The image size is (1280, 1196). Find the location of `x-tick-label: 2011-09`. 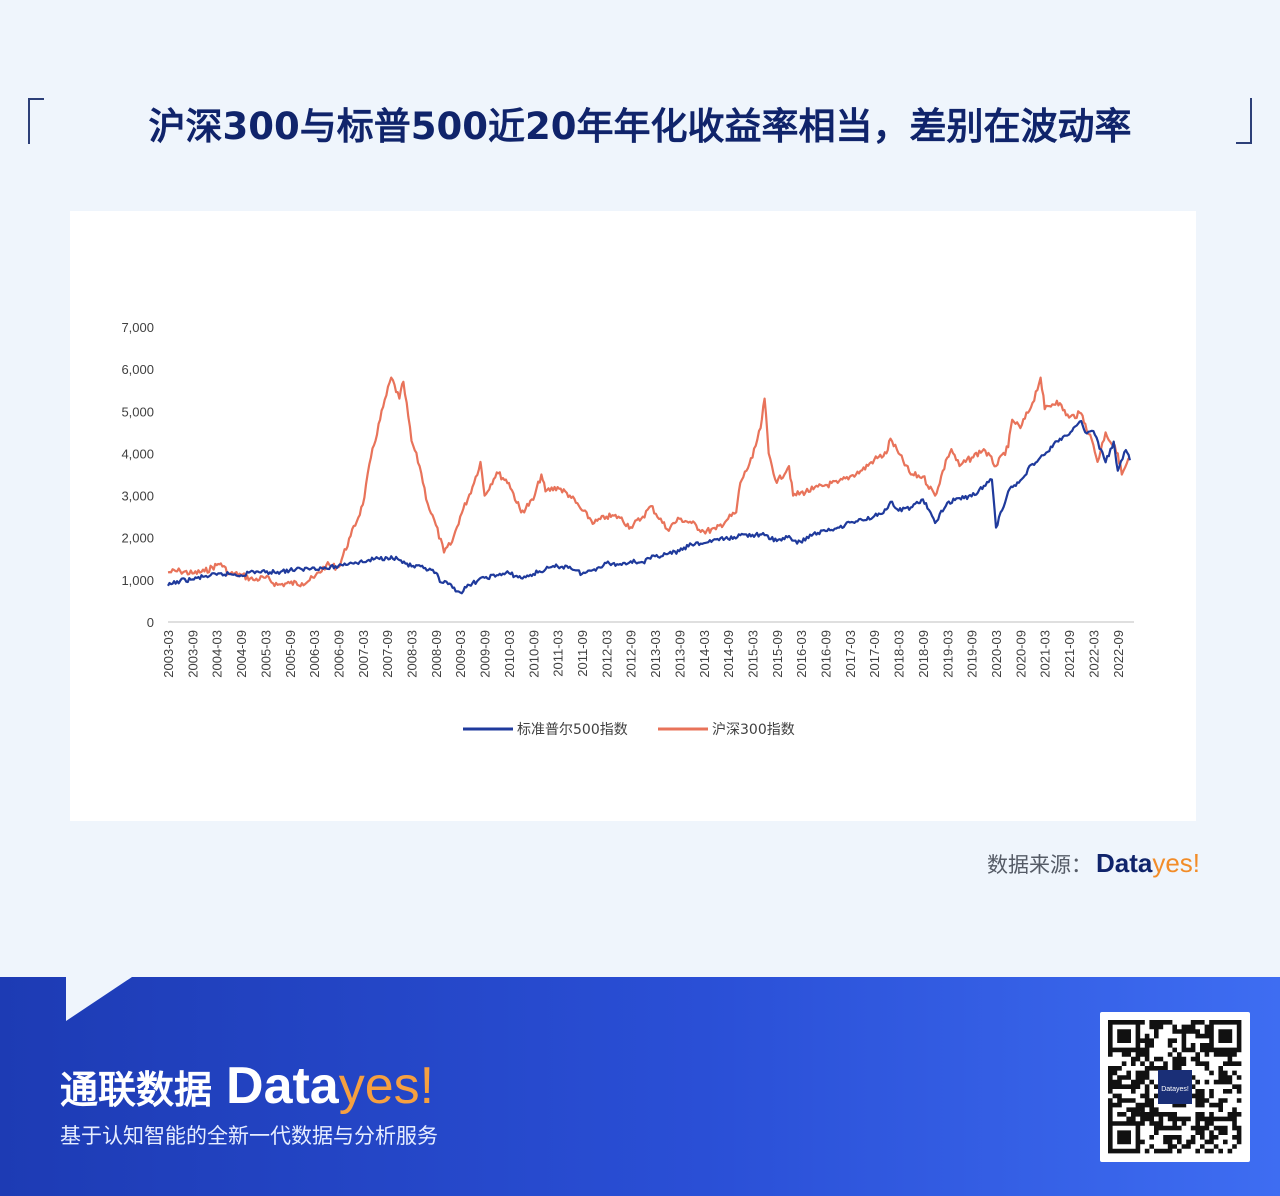

x-tick-label: 2011-09 is located at coordinates (582, 653).